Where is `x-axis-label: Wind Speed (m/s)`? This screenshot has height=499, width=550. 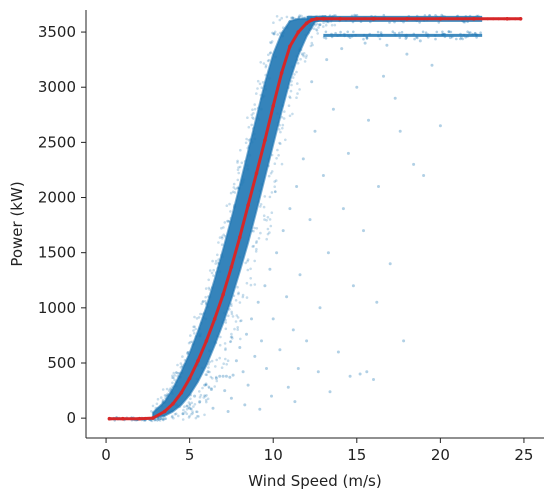
x-axis-label: Wind Speed (m/s) is located at coordinates (314, 481).